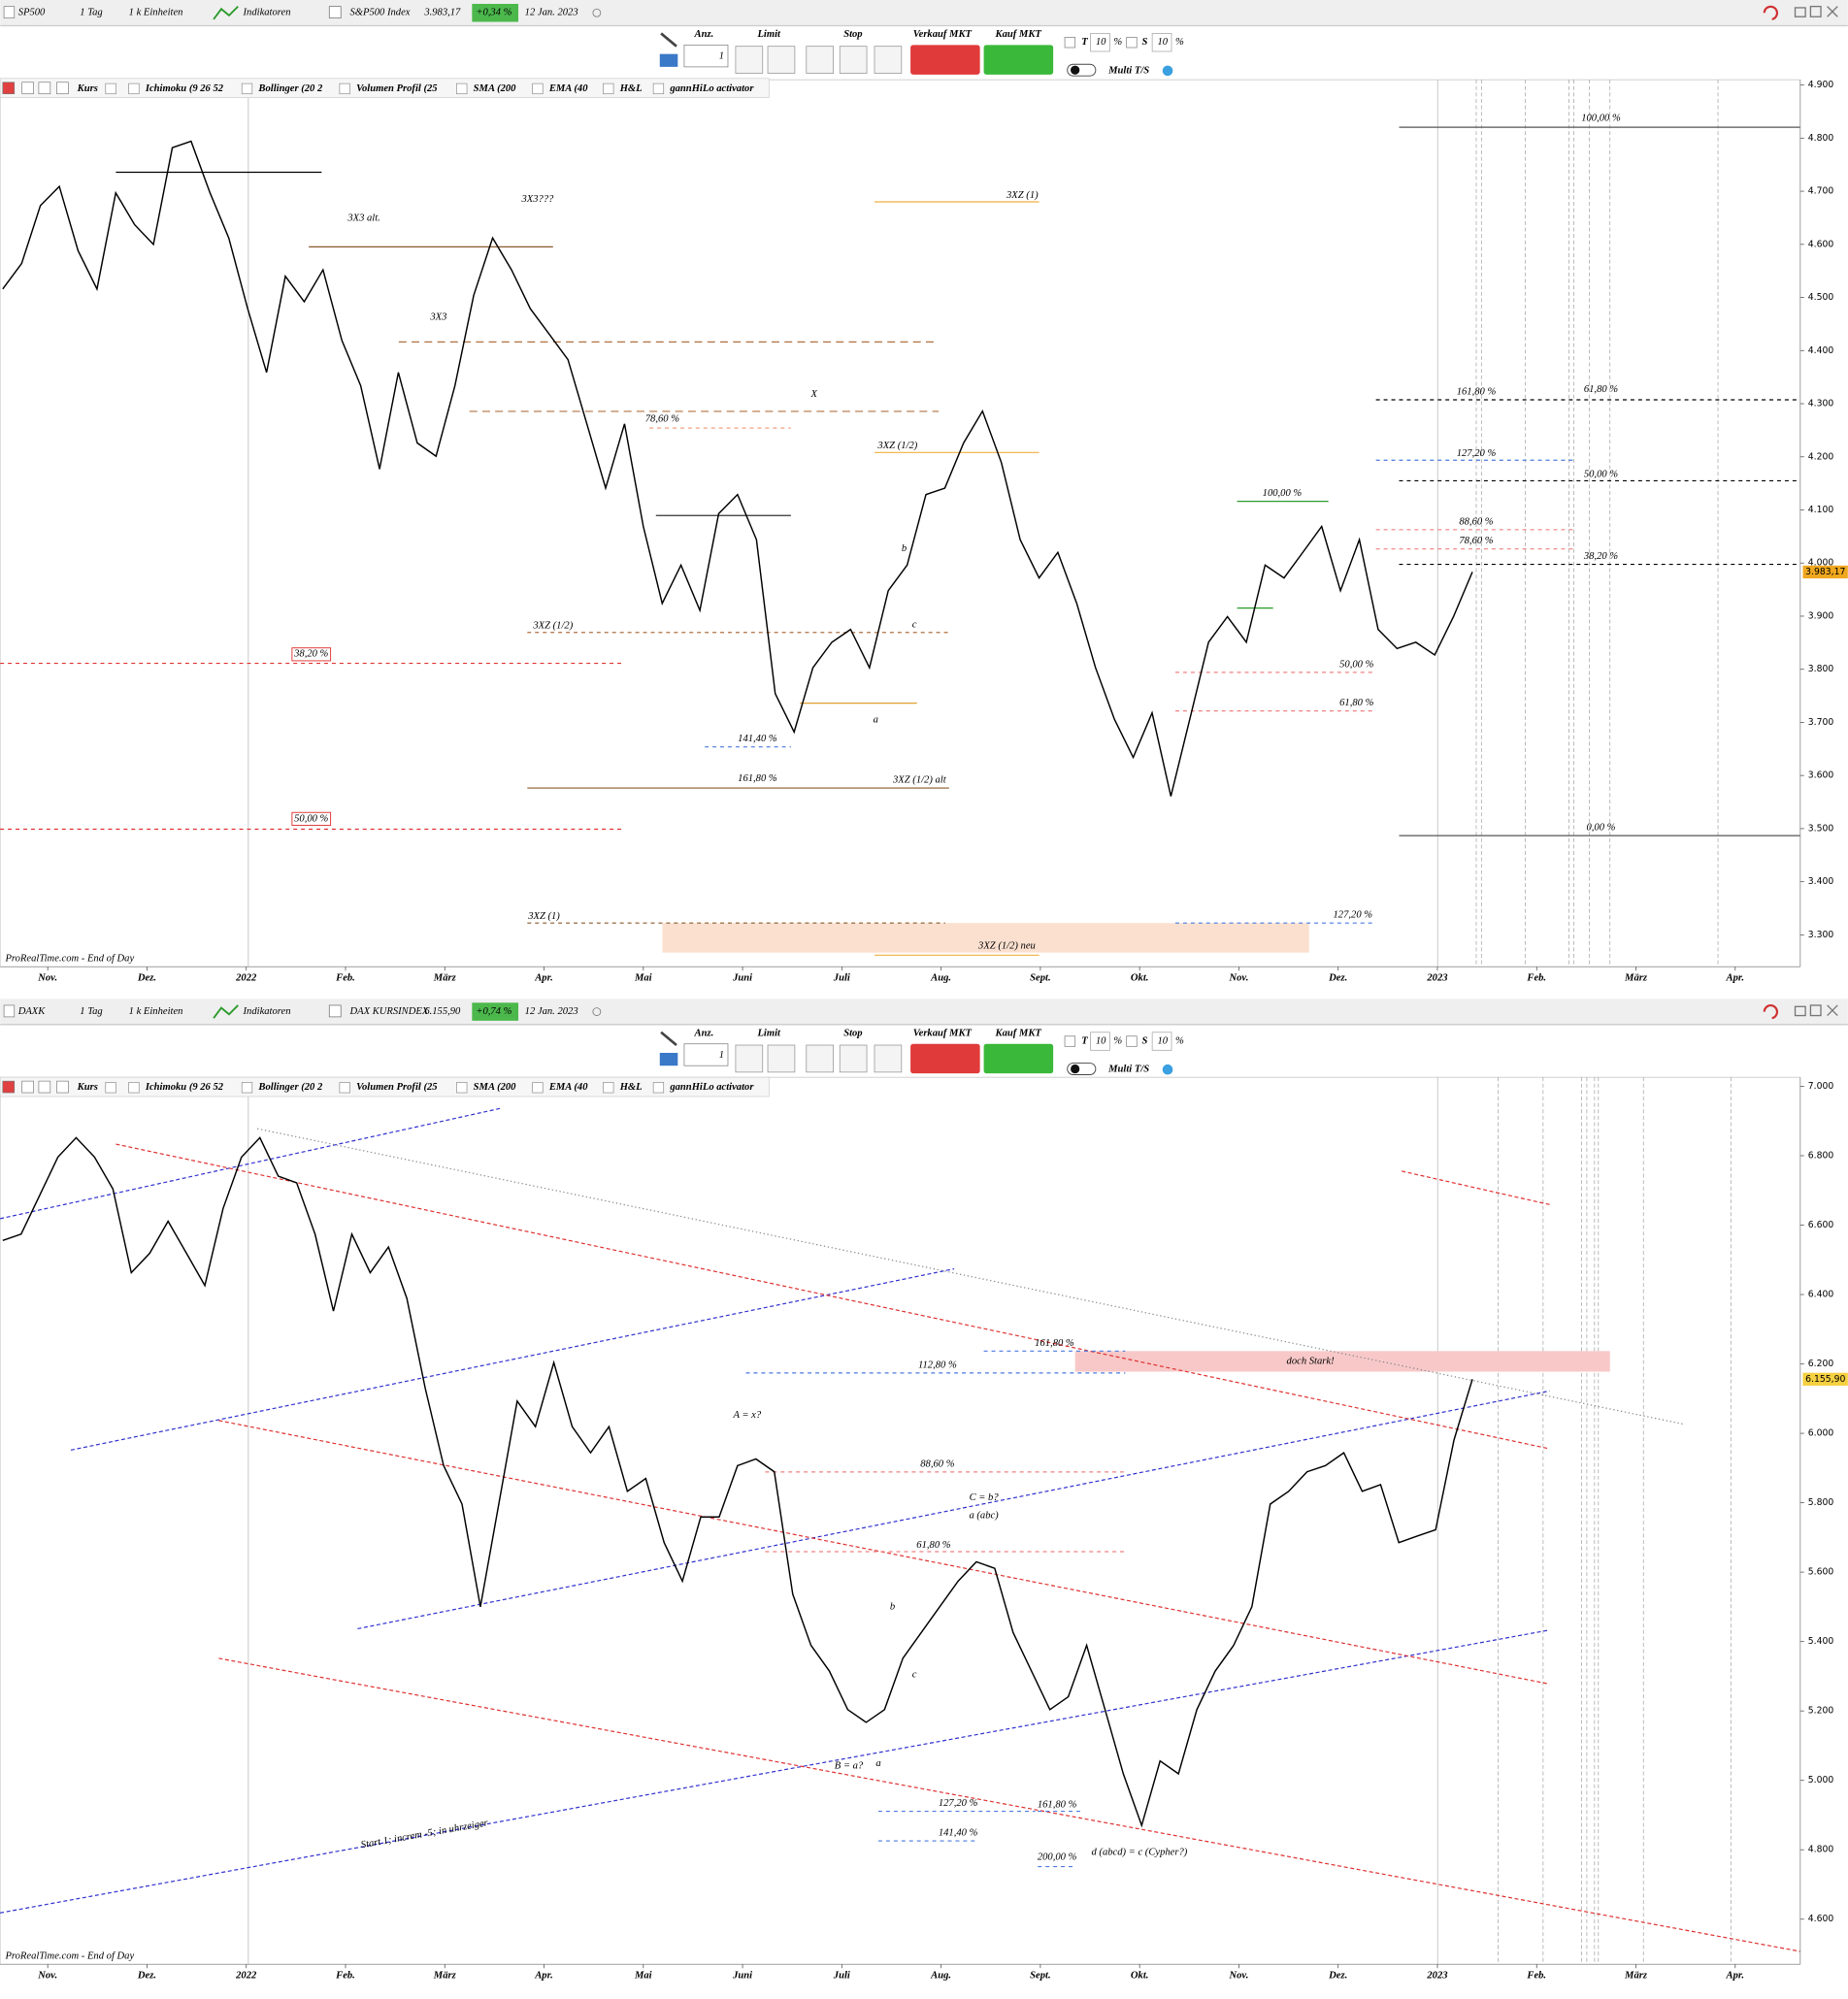  I want to click on annotation: a, so click(877, 1763).